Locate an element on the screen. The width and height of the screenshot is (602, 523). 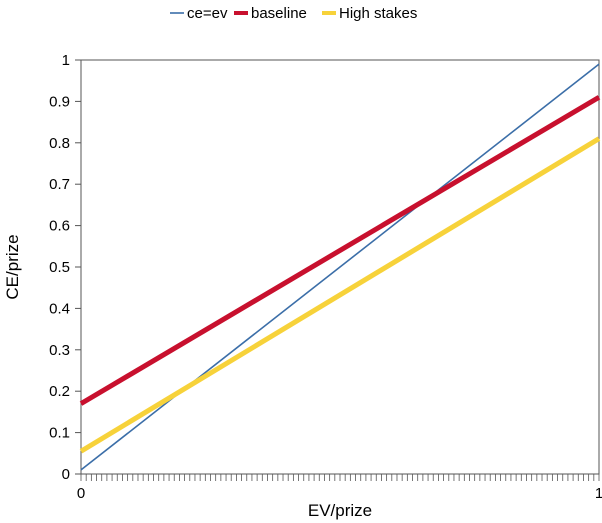
y-tick-label: 0.3 is located at coordinates (59, 350).